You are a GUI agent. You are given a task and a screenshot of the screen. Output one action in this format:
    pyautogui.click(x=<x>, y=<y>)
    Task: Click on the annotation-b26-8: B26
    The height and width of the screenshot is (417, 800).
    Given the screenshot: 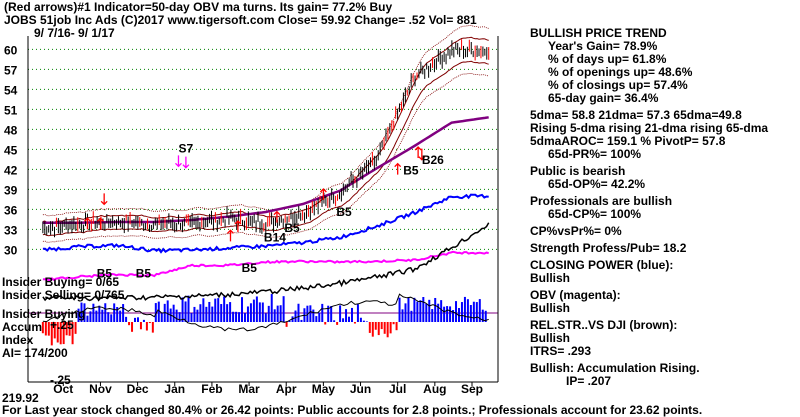 What is the action you would take?
    pyautogui.click(x=433, y=160)
    